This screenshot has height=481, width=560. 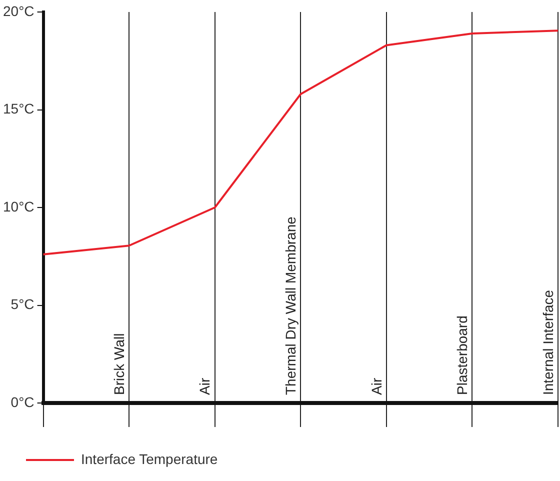 What do you see at coordinates (548, 342) in the screenshot?
I see `x-tick-label: Internal Interface` at bounding box center [548, 342].